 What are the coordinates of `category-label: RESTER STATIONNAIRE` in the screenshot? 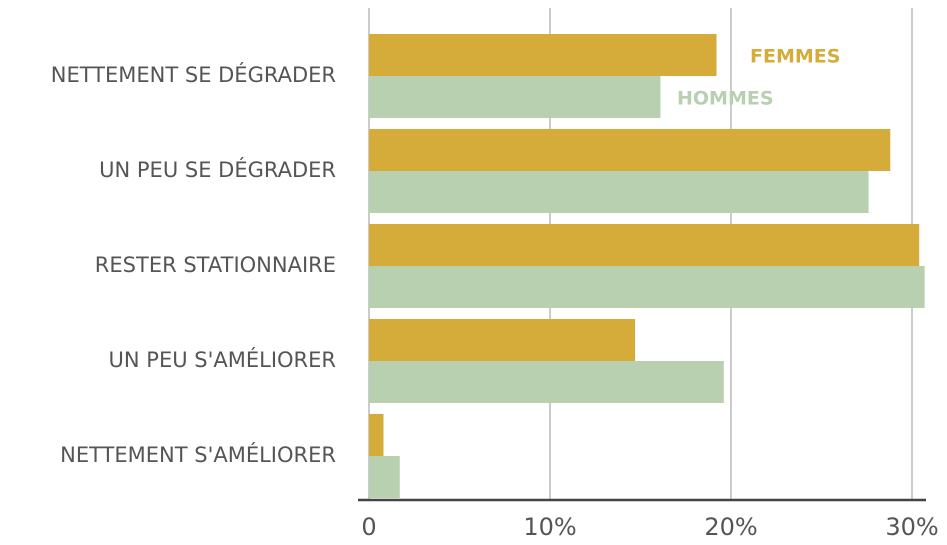 It's located at (215, 265).